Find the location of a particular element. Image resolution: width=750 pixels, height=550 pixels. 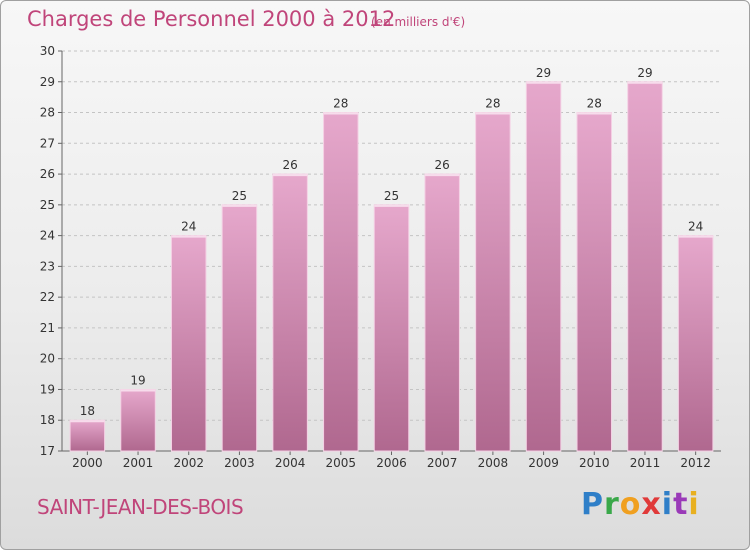

chart-title: Charges de Personnel 2000 à 2012 is located at coordinates (211, 19).